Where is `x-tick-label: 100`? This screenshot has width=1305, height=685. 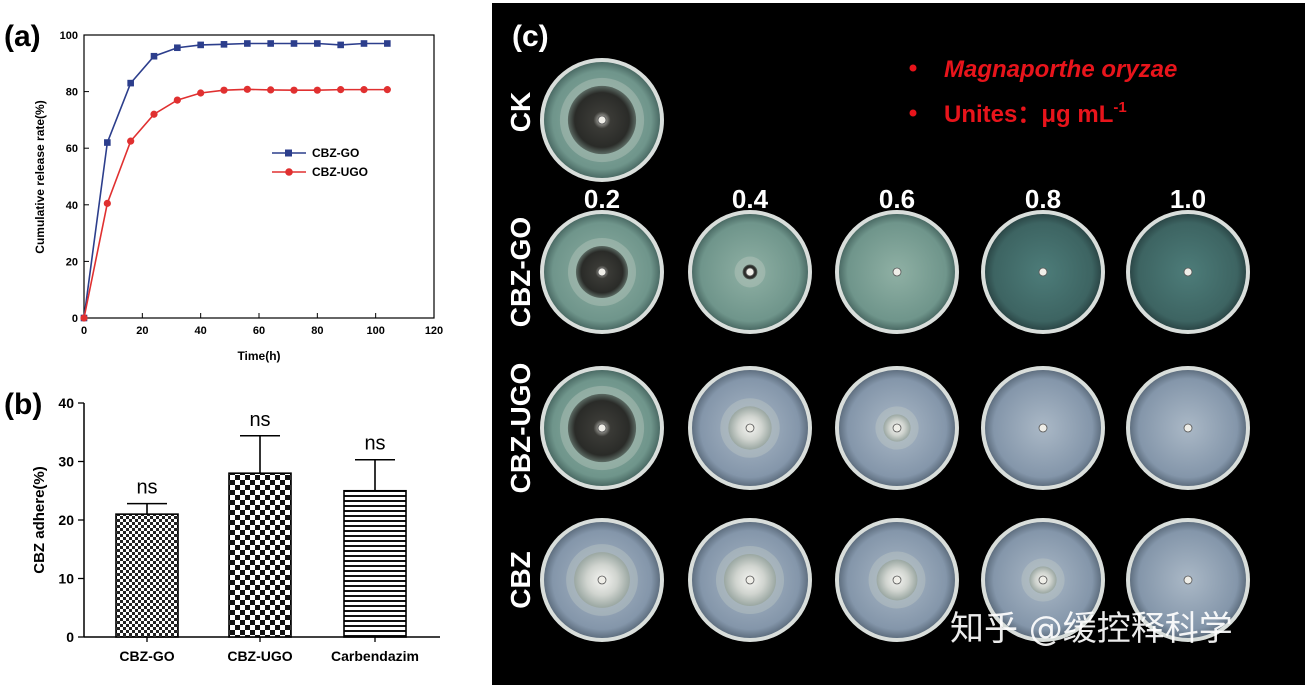
x-tick-label: 100 is located at coordinates (375, 331).